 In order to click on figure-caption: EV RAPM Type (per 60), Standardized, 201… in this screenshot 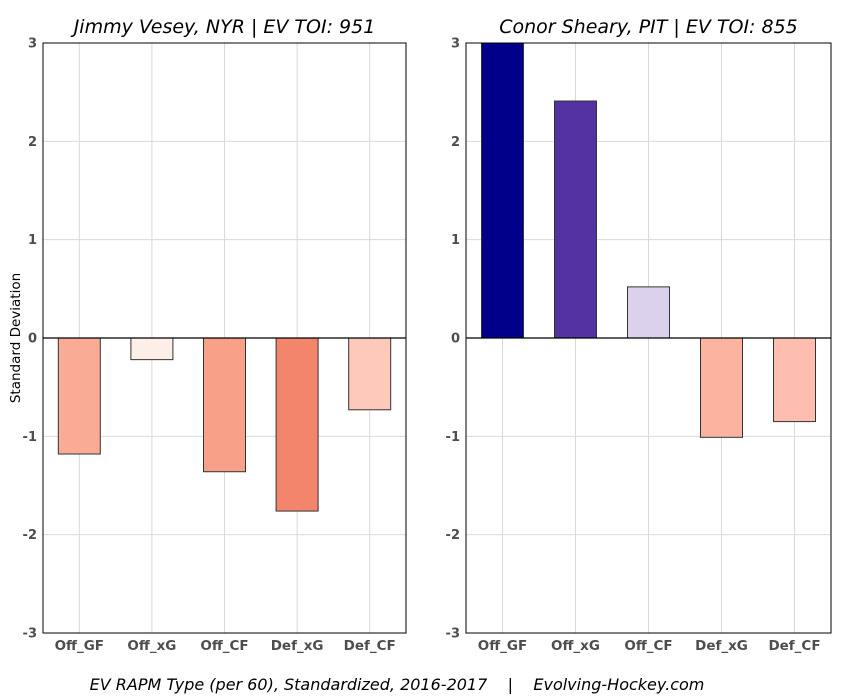, I will do `click(397, 684)`.